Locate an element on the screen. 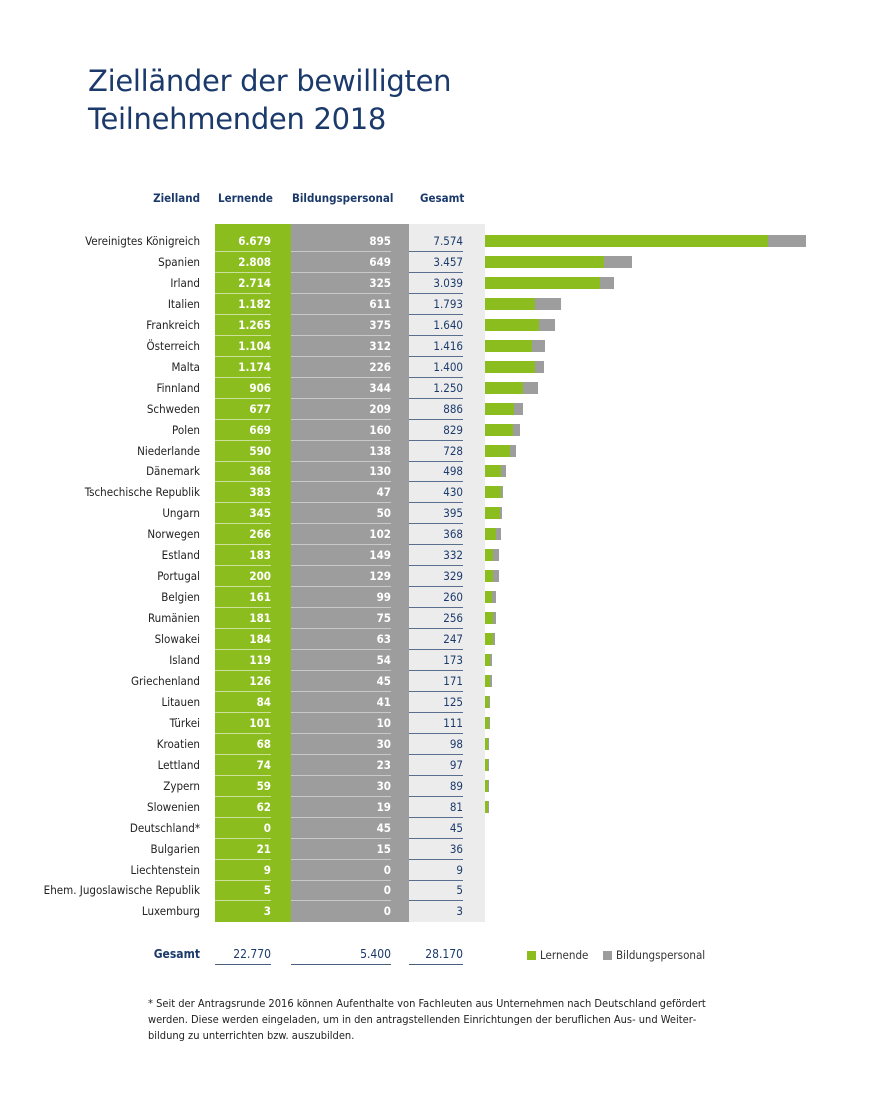 This screenshot has width=891, height=1099. table-row: Rumänien 181 75 256 is located at coordinates (445, 619).